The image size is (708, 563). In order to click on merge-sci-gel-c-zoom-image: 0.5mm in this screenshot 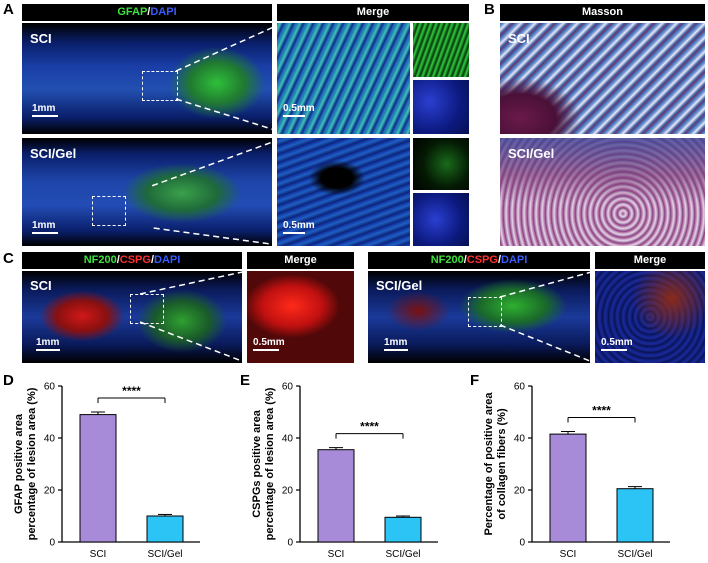, I will do `click(650, 317)`.